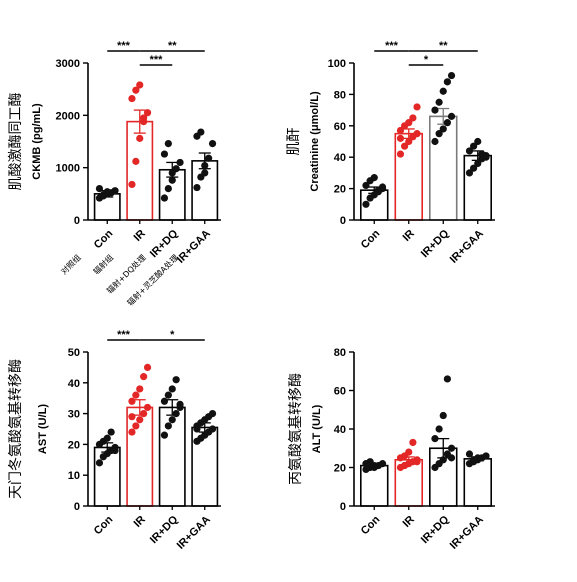 This screenshot has width=577, height=582. Describe the element at coordinates (435, 529) in the screenshot. I see `x-tick-label-IR+DQ: IR+DQ` at that location.